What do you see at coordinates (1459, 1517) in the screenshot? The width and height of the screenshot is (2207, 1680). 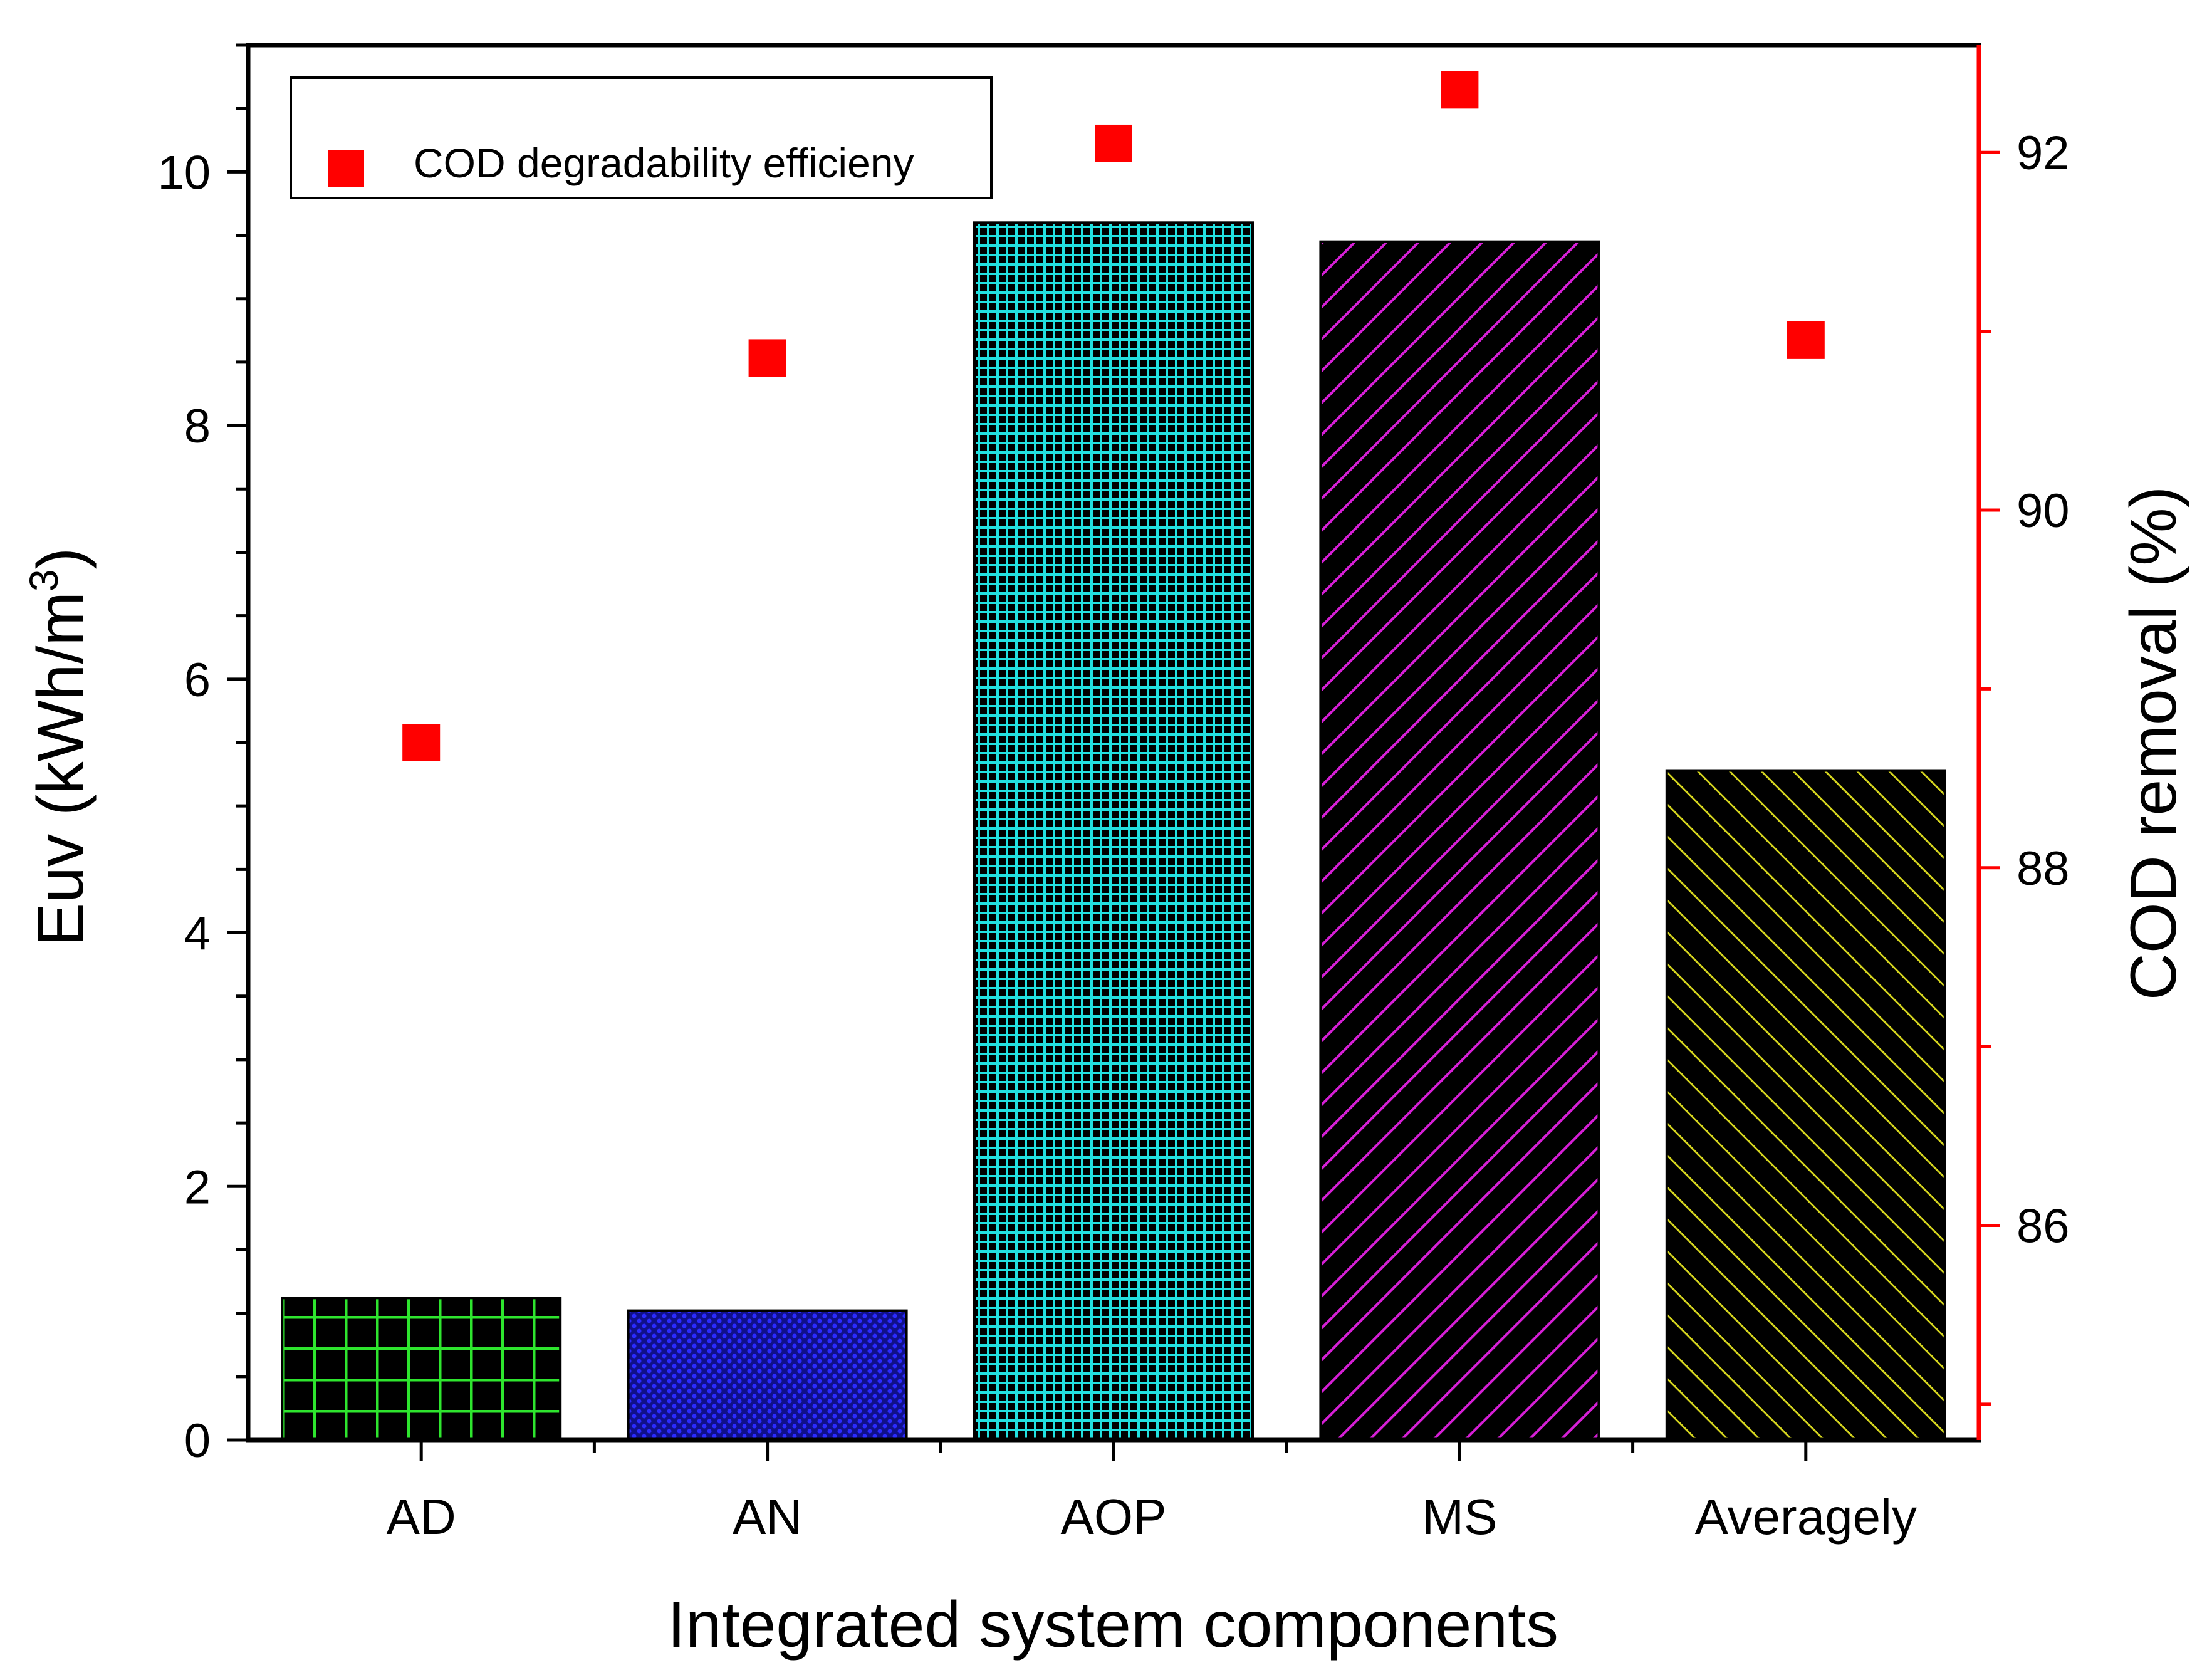 I see `x-tick-label-ms: MS` at bounding box center [1459, 1517].